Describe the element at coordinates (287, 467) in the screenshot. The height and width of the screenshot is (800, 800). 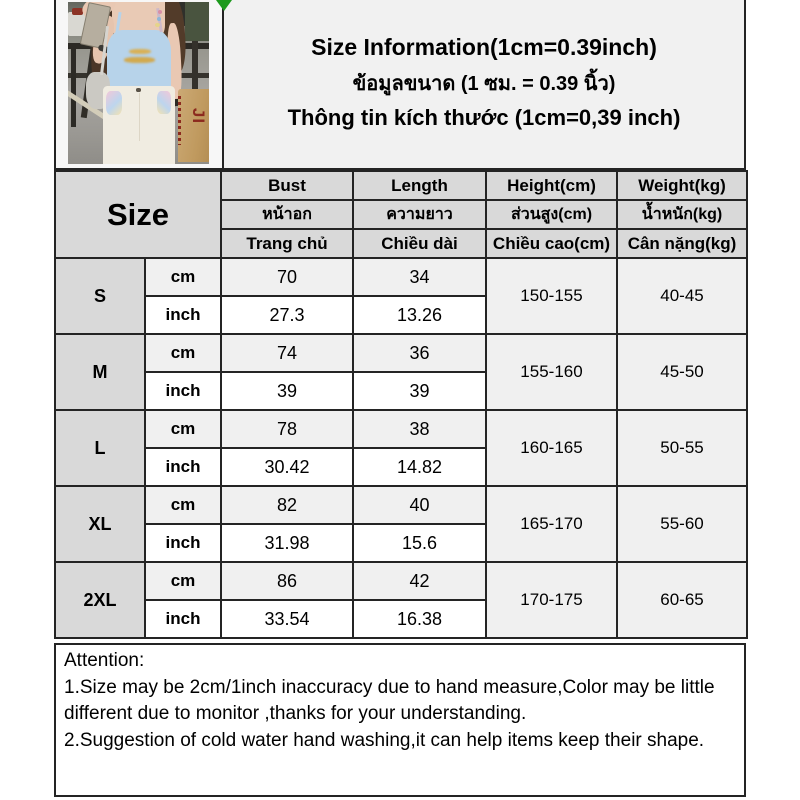
I see `bust-inch-value: 30.42` at that location.